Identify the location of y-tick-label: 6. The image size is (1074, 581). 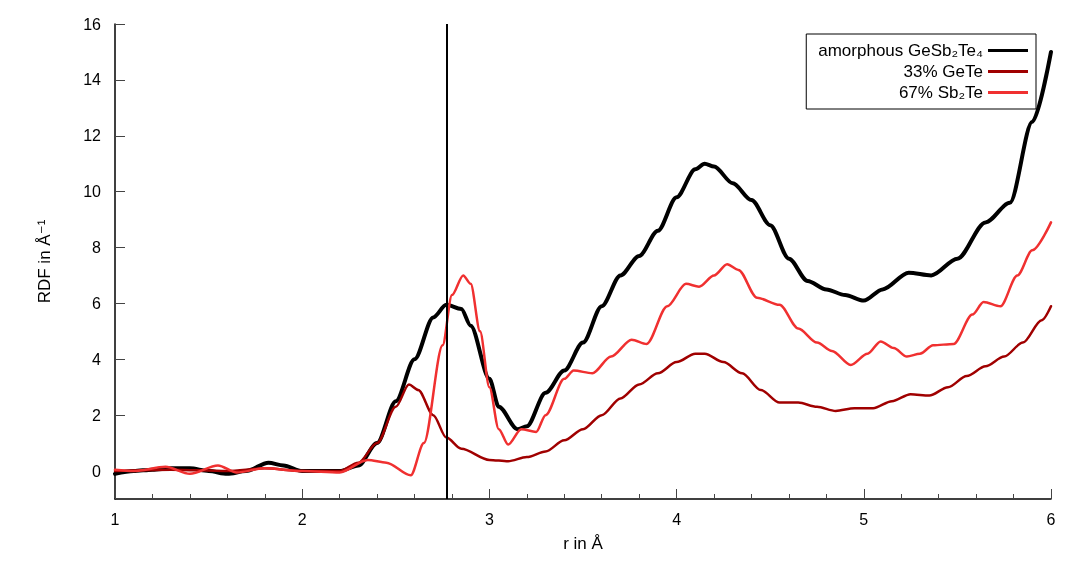
(97, 303).